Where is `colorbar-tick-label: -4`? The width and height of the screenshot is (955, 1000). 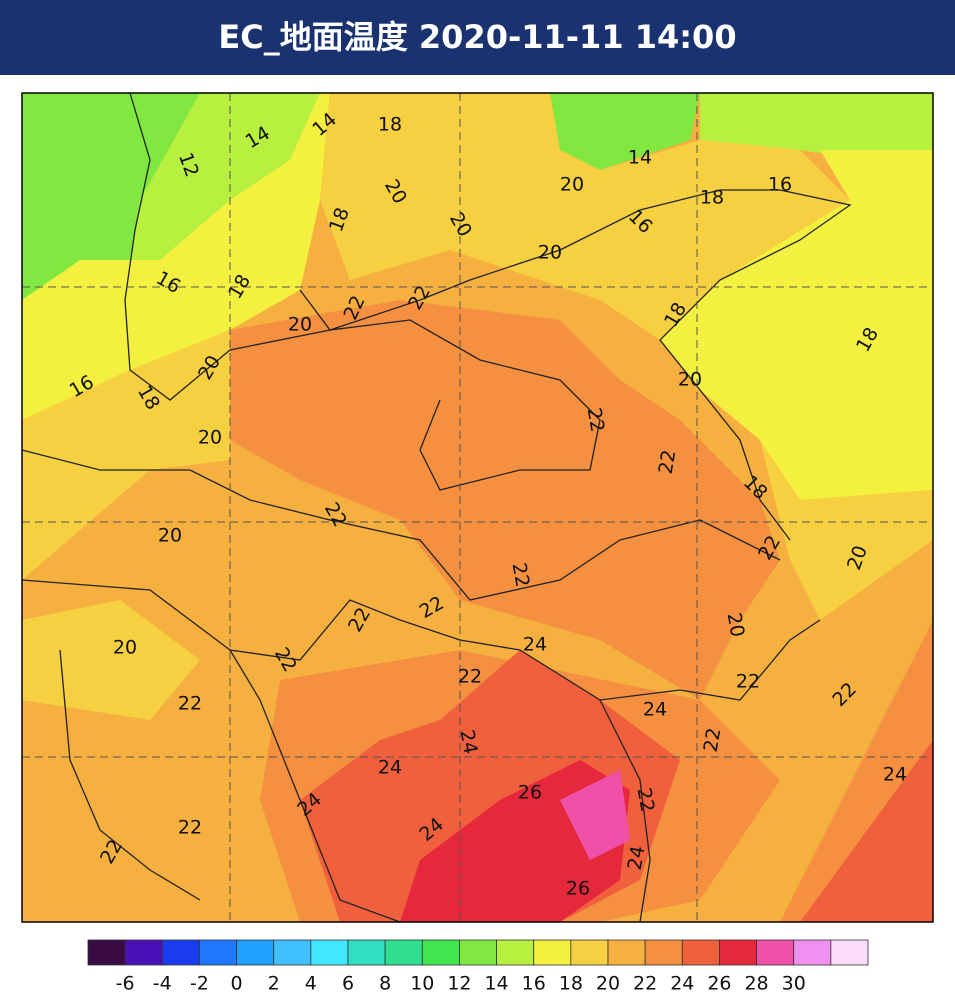 colorbar-tick-label: -4 is located at coordinates (162, 984).